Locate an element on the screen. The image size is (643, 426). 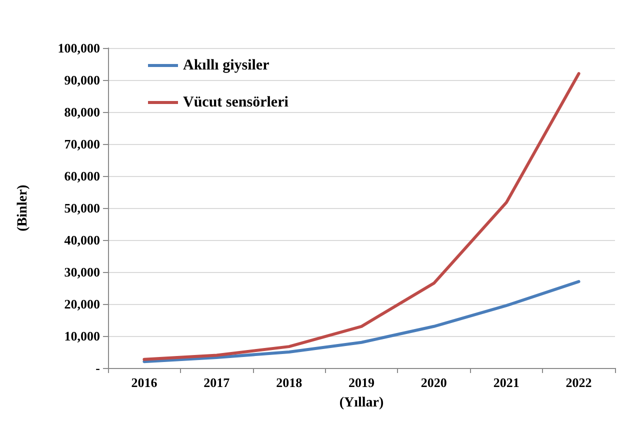
y-tick-label: 40,000 is located at coordinates (82, 240).